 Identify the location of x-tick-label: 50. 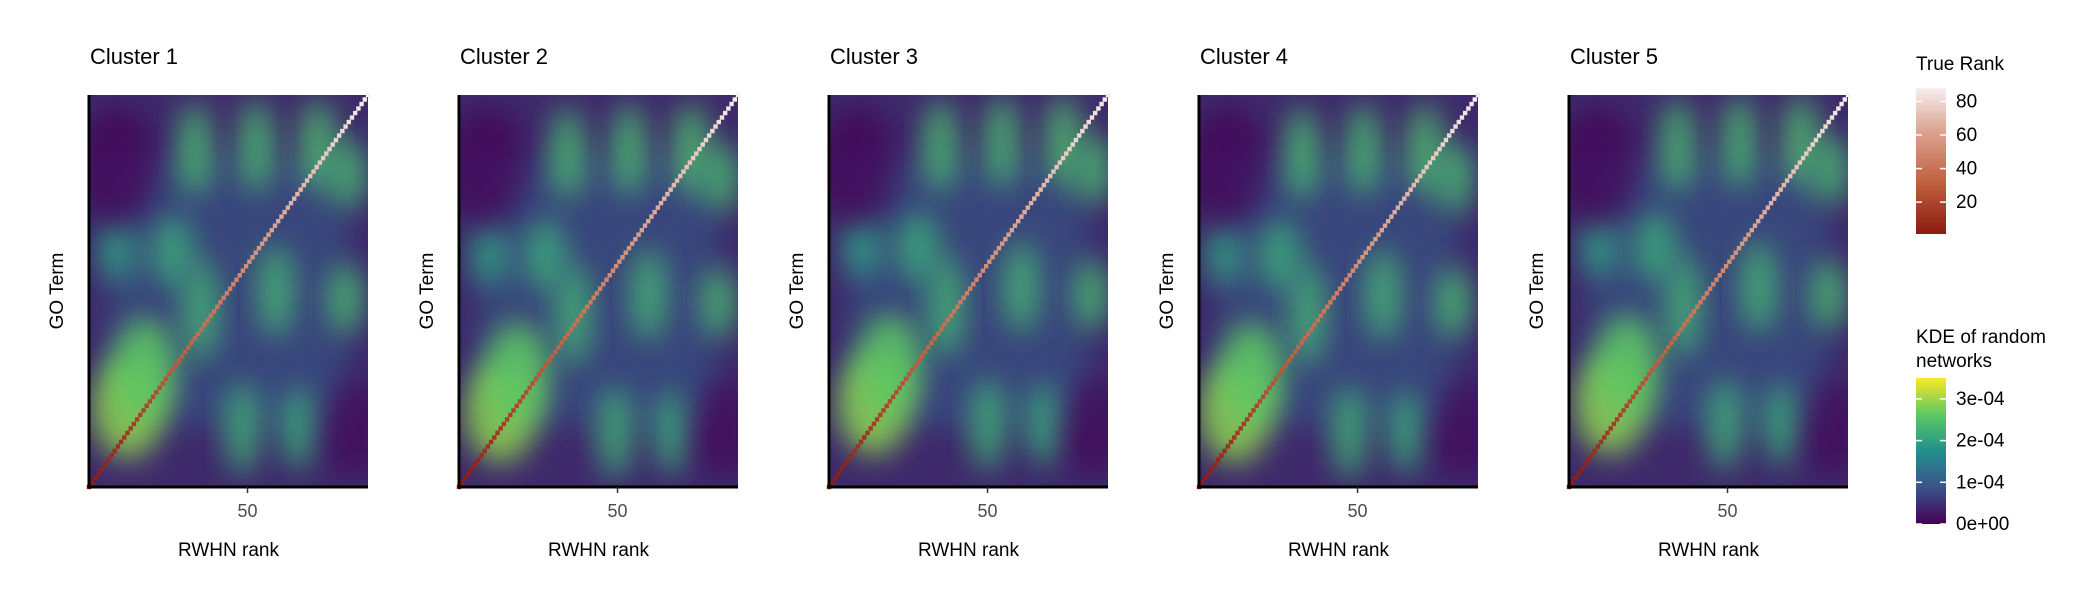
(248, 511).